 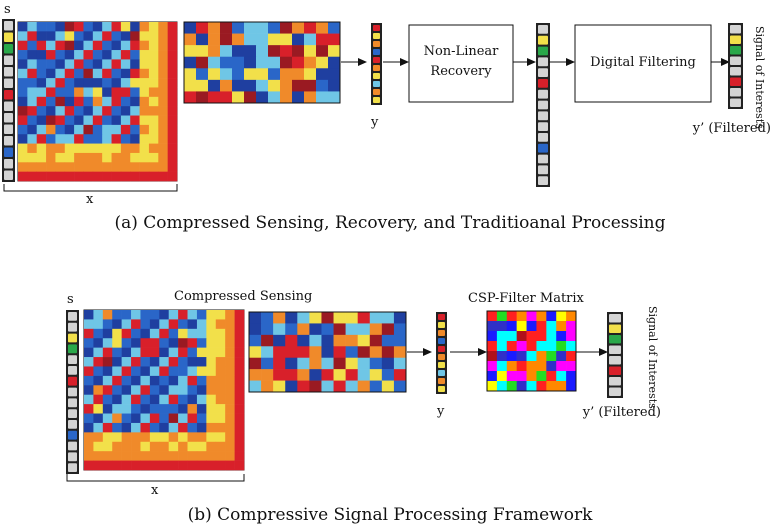 What do you see at coordinates (8, 100) in the screenshot?
I see `panel-a-s-vector` at bounding box center [8, 100].